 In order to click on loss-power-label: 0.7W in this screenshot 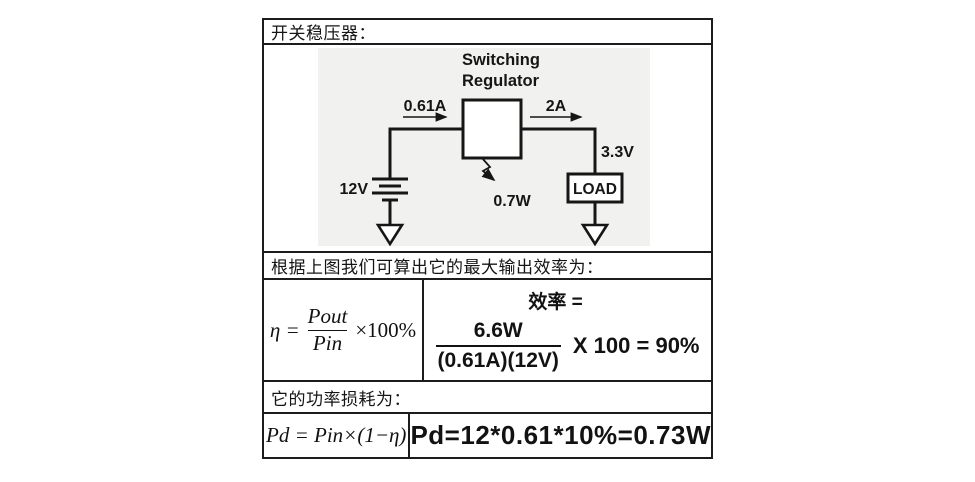, I will do `click(512, 201)`.